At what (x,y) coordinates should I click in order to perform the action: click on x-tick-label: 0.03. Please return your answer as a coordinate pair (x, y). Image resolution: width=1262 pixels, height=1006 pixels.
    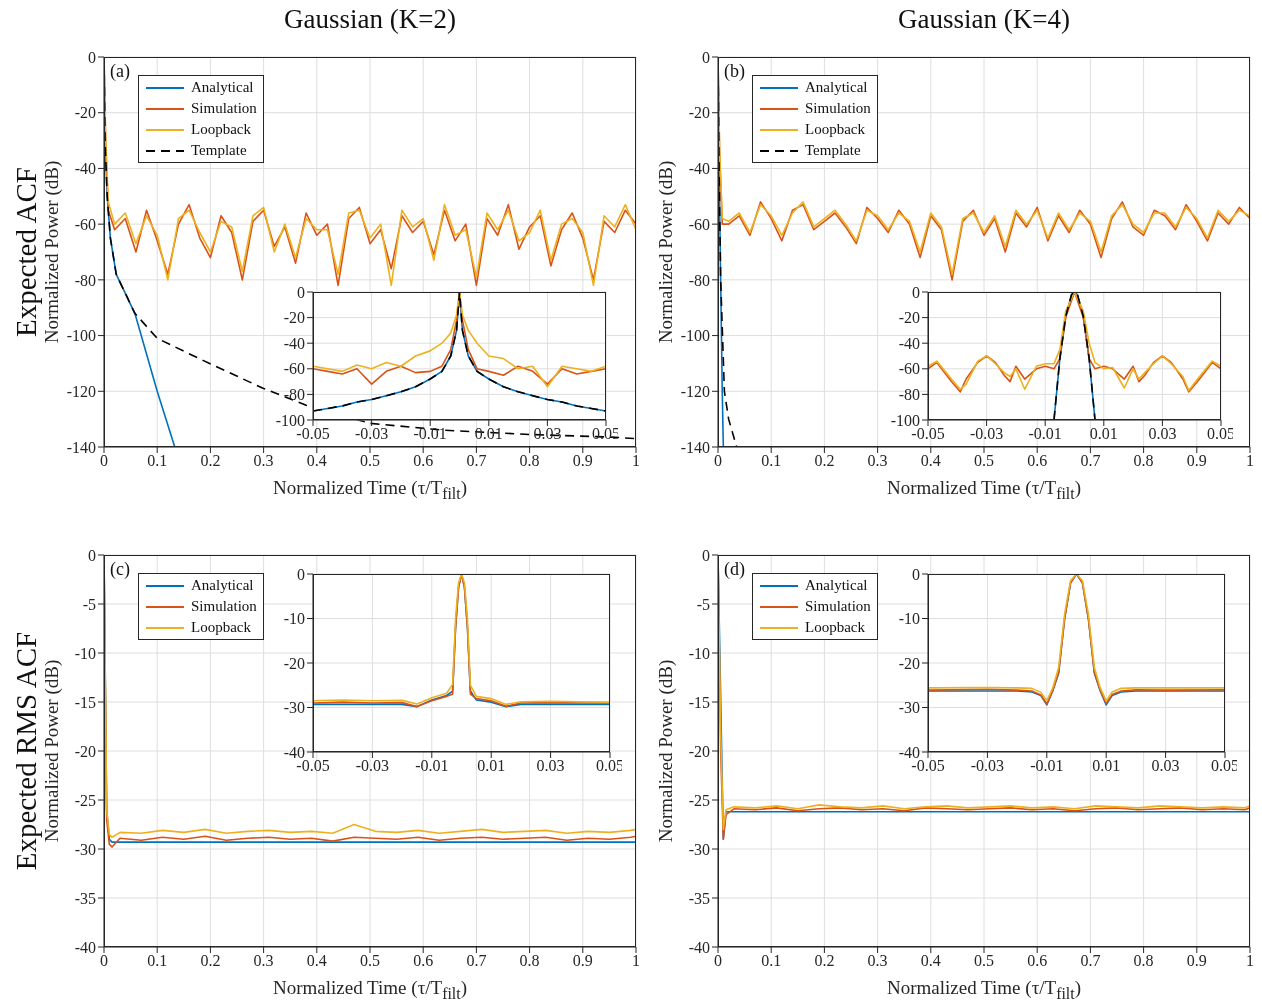
    Looking at the image, I should click on (1162, 434).